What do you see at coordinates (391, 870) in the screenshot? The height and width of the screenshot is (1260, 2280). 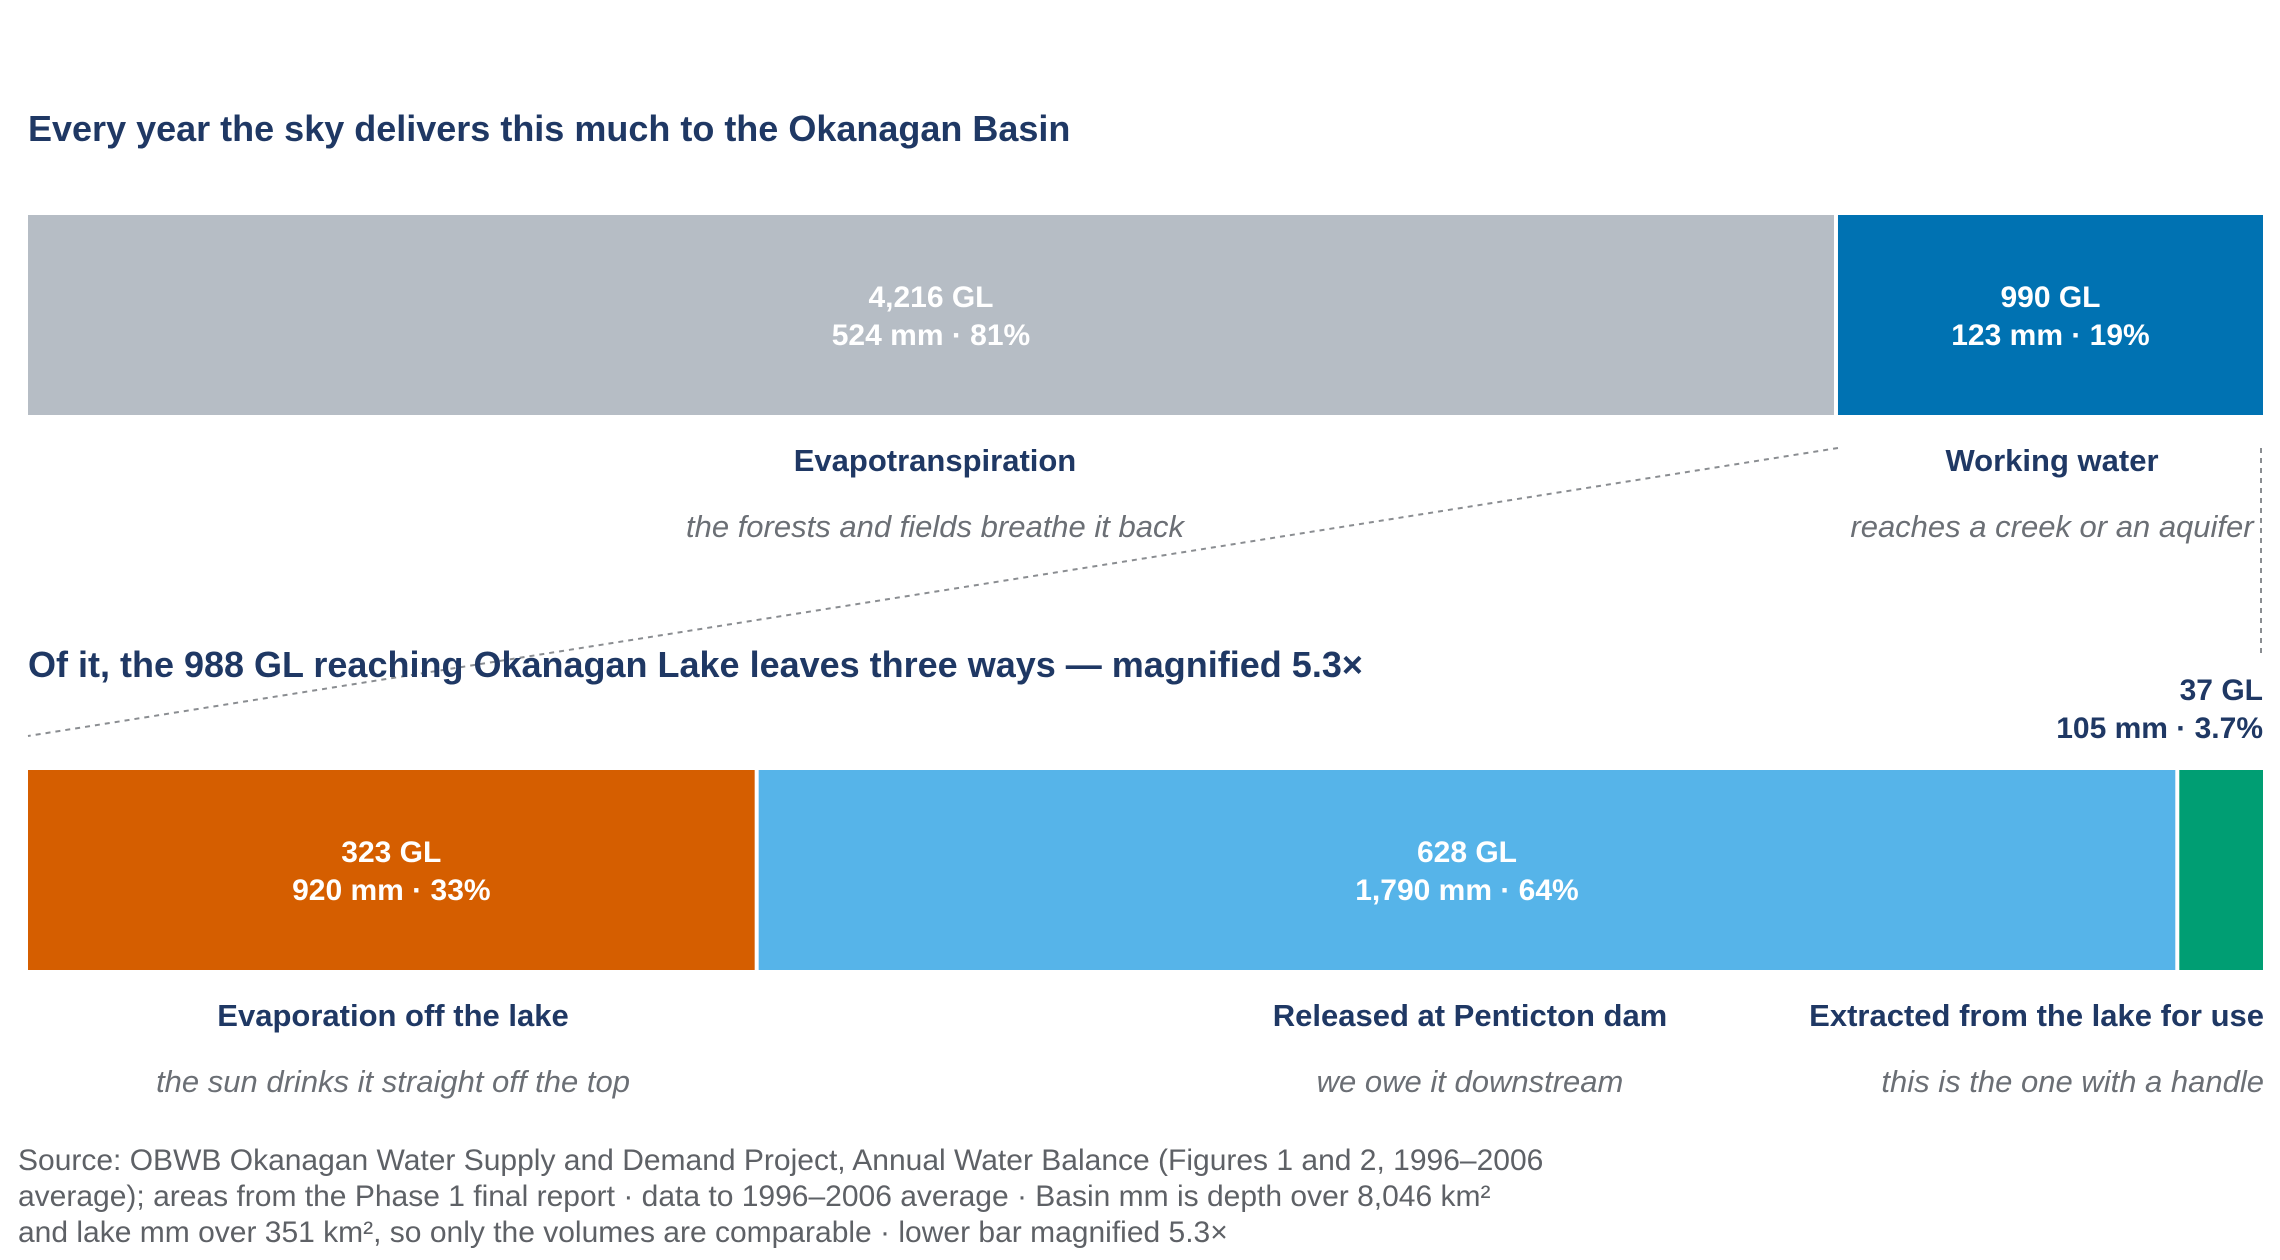 I see `evaporation-off-the-lake-segment` at bounding box center [391, 870].